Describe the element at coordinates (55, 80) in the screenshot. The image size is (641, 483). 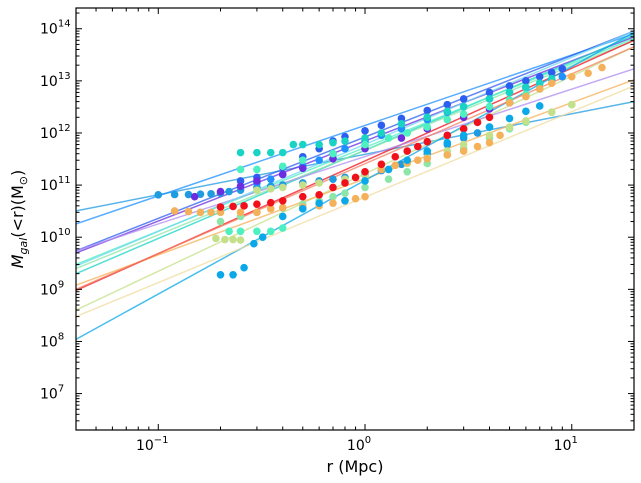
I see `y-tick-label-6: 10¹³` at that location.